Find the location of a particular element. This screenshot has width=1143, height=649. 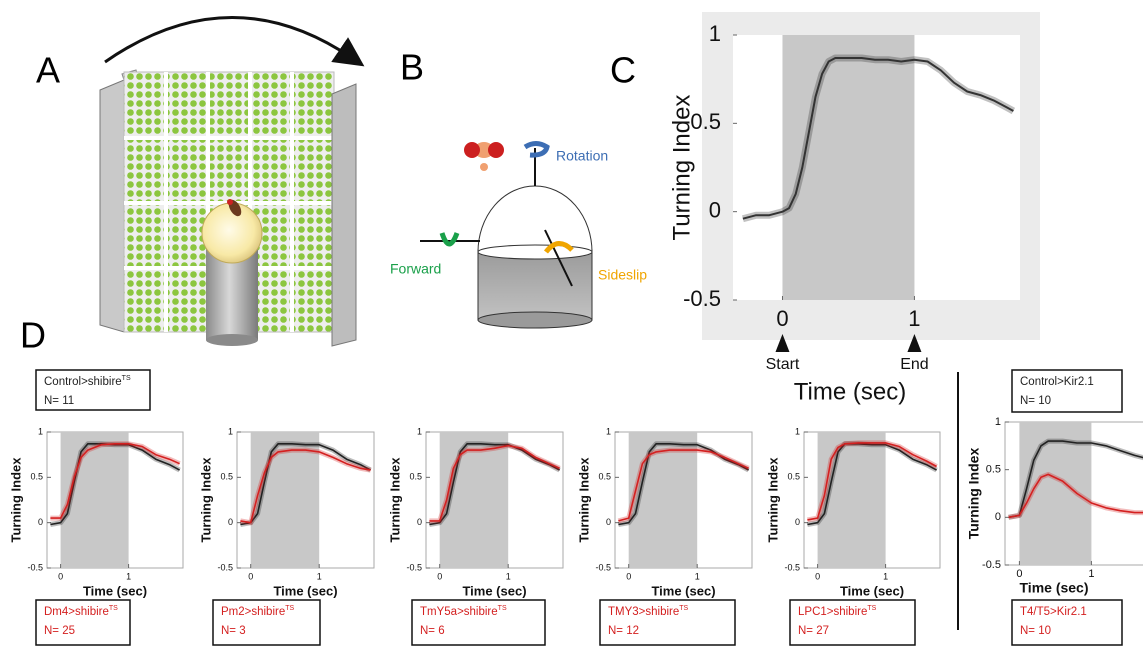

genotype-label: LPC1>shibireTS is located at coordinates (837, 611).